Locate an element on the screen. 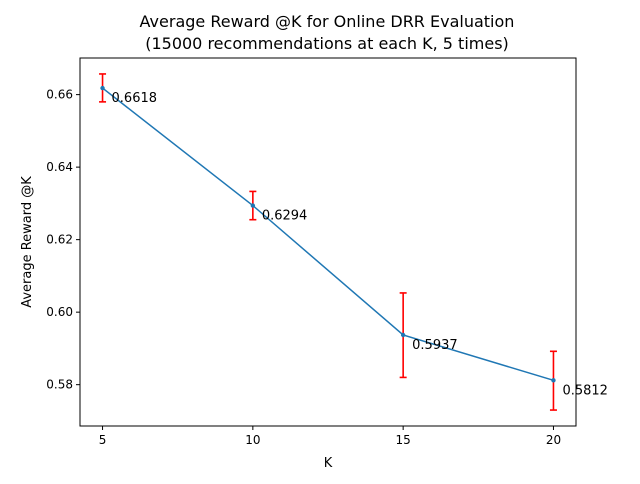  x-tick-label: 20 is located at coordinates (553, 440).